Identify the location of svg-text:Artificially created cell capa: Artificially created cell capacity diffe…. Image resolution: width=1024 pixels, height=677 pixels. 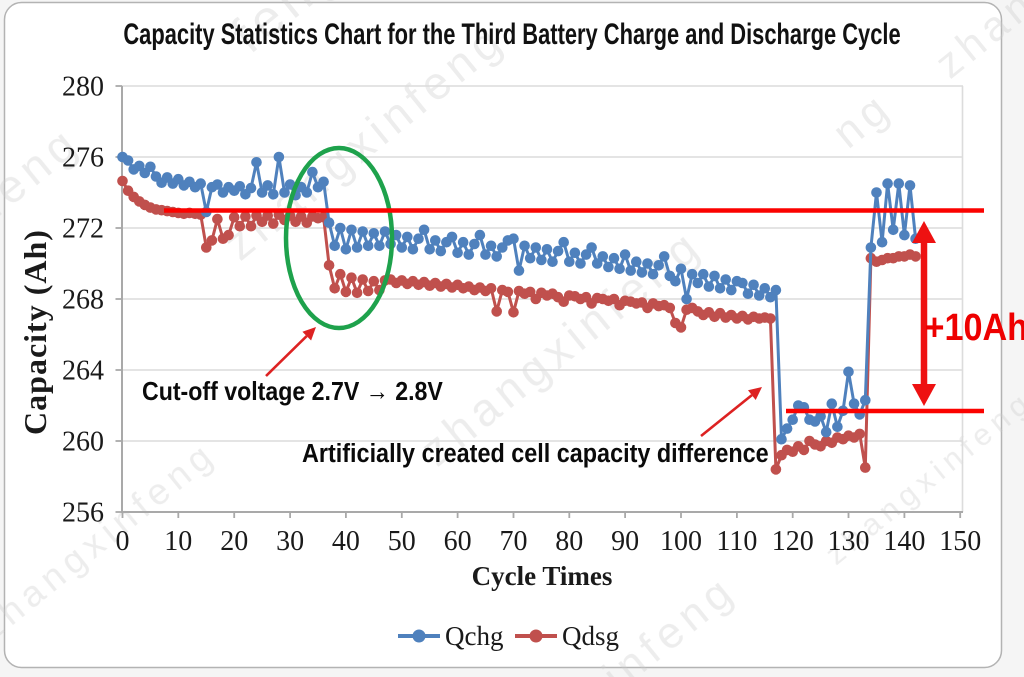
(535, 454).